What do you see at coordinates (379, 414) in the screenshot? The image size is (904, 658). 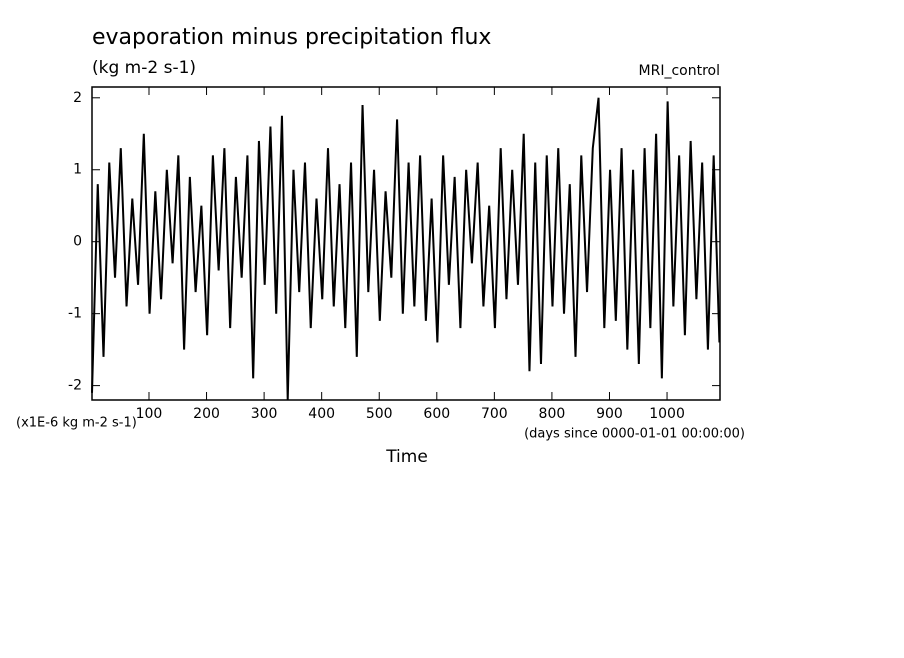 I see `x-tick-label: 500` at bounding box center [379, 414].